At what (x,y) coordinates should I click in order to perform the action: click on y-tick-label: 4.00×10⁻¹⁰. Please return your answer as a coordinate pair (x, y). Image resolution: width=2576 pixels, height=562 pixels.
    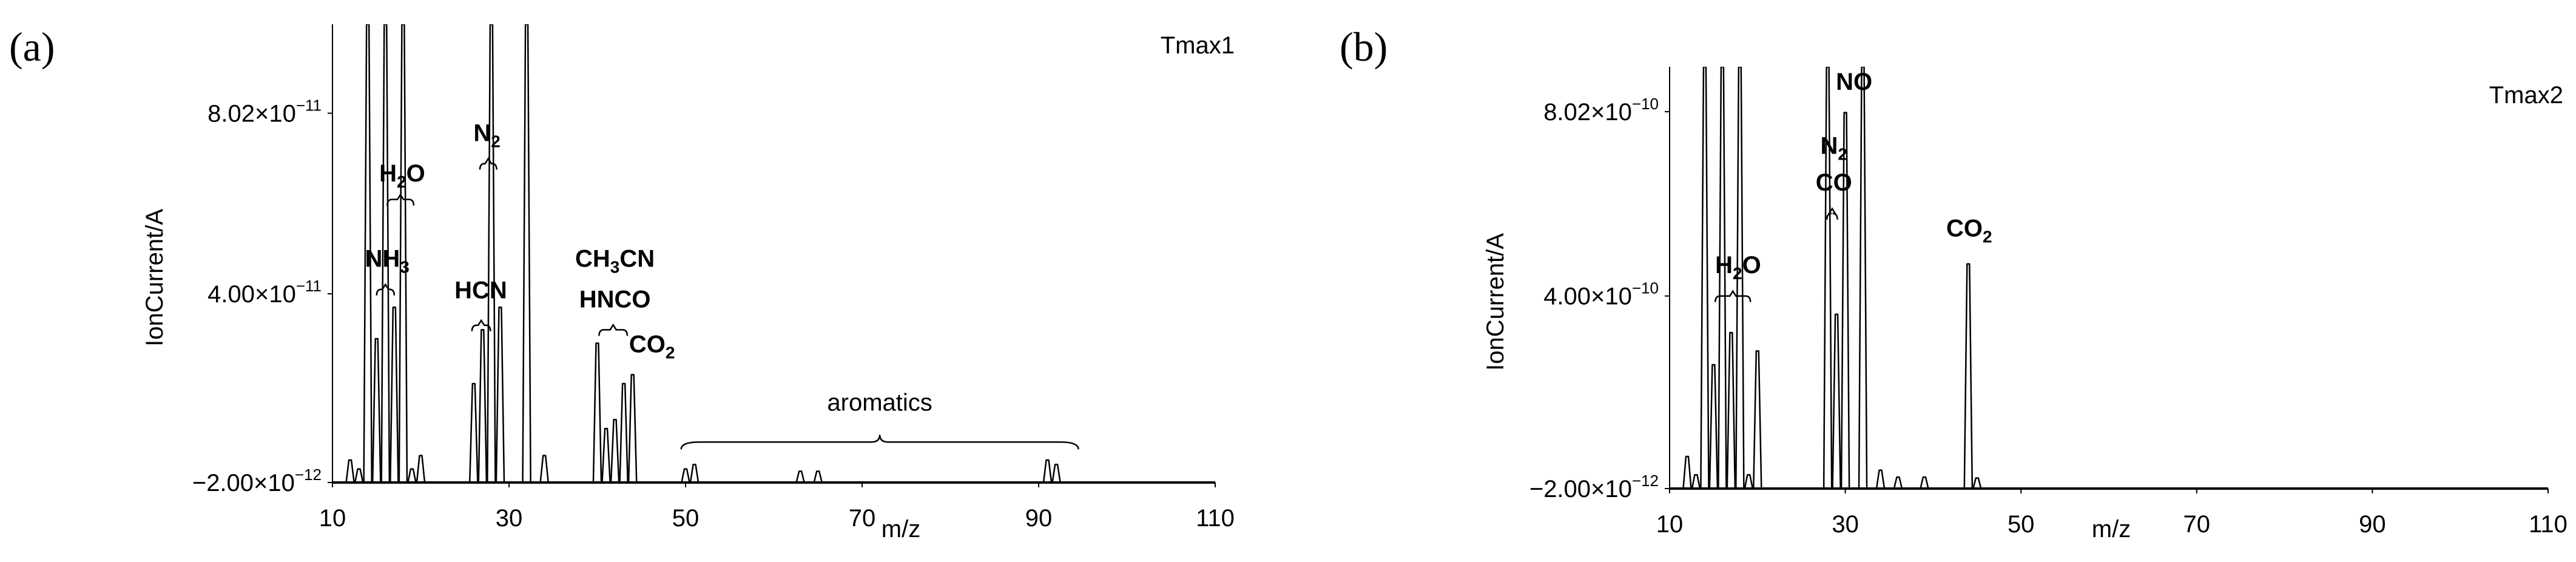
    Looking at the image, I should click on (1601, 294).